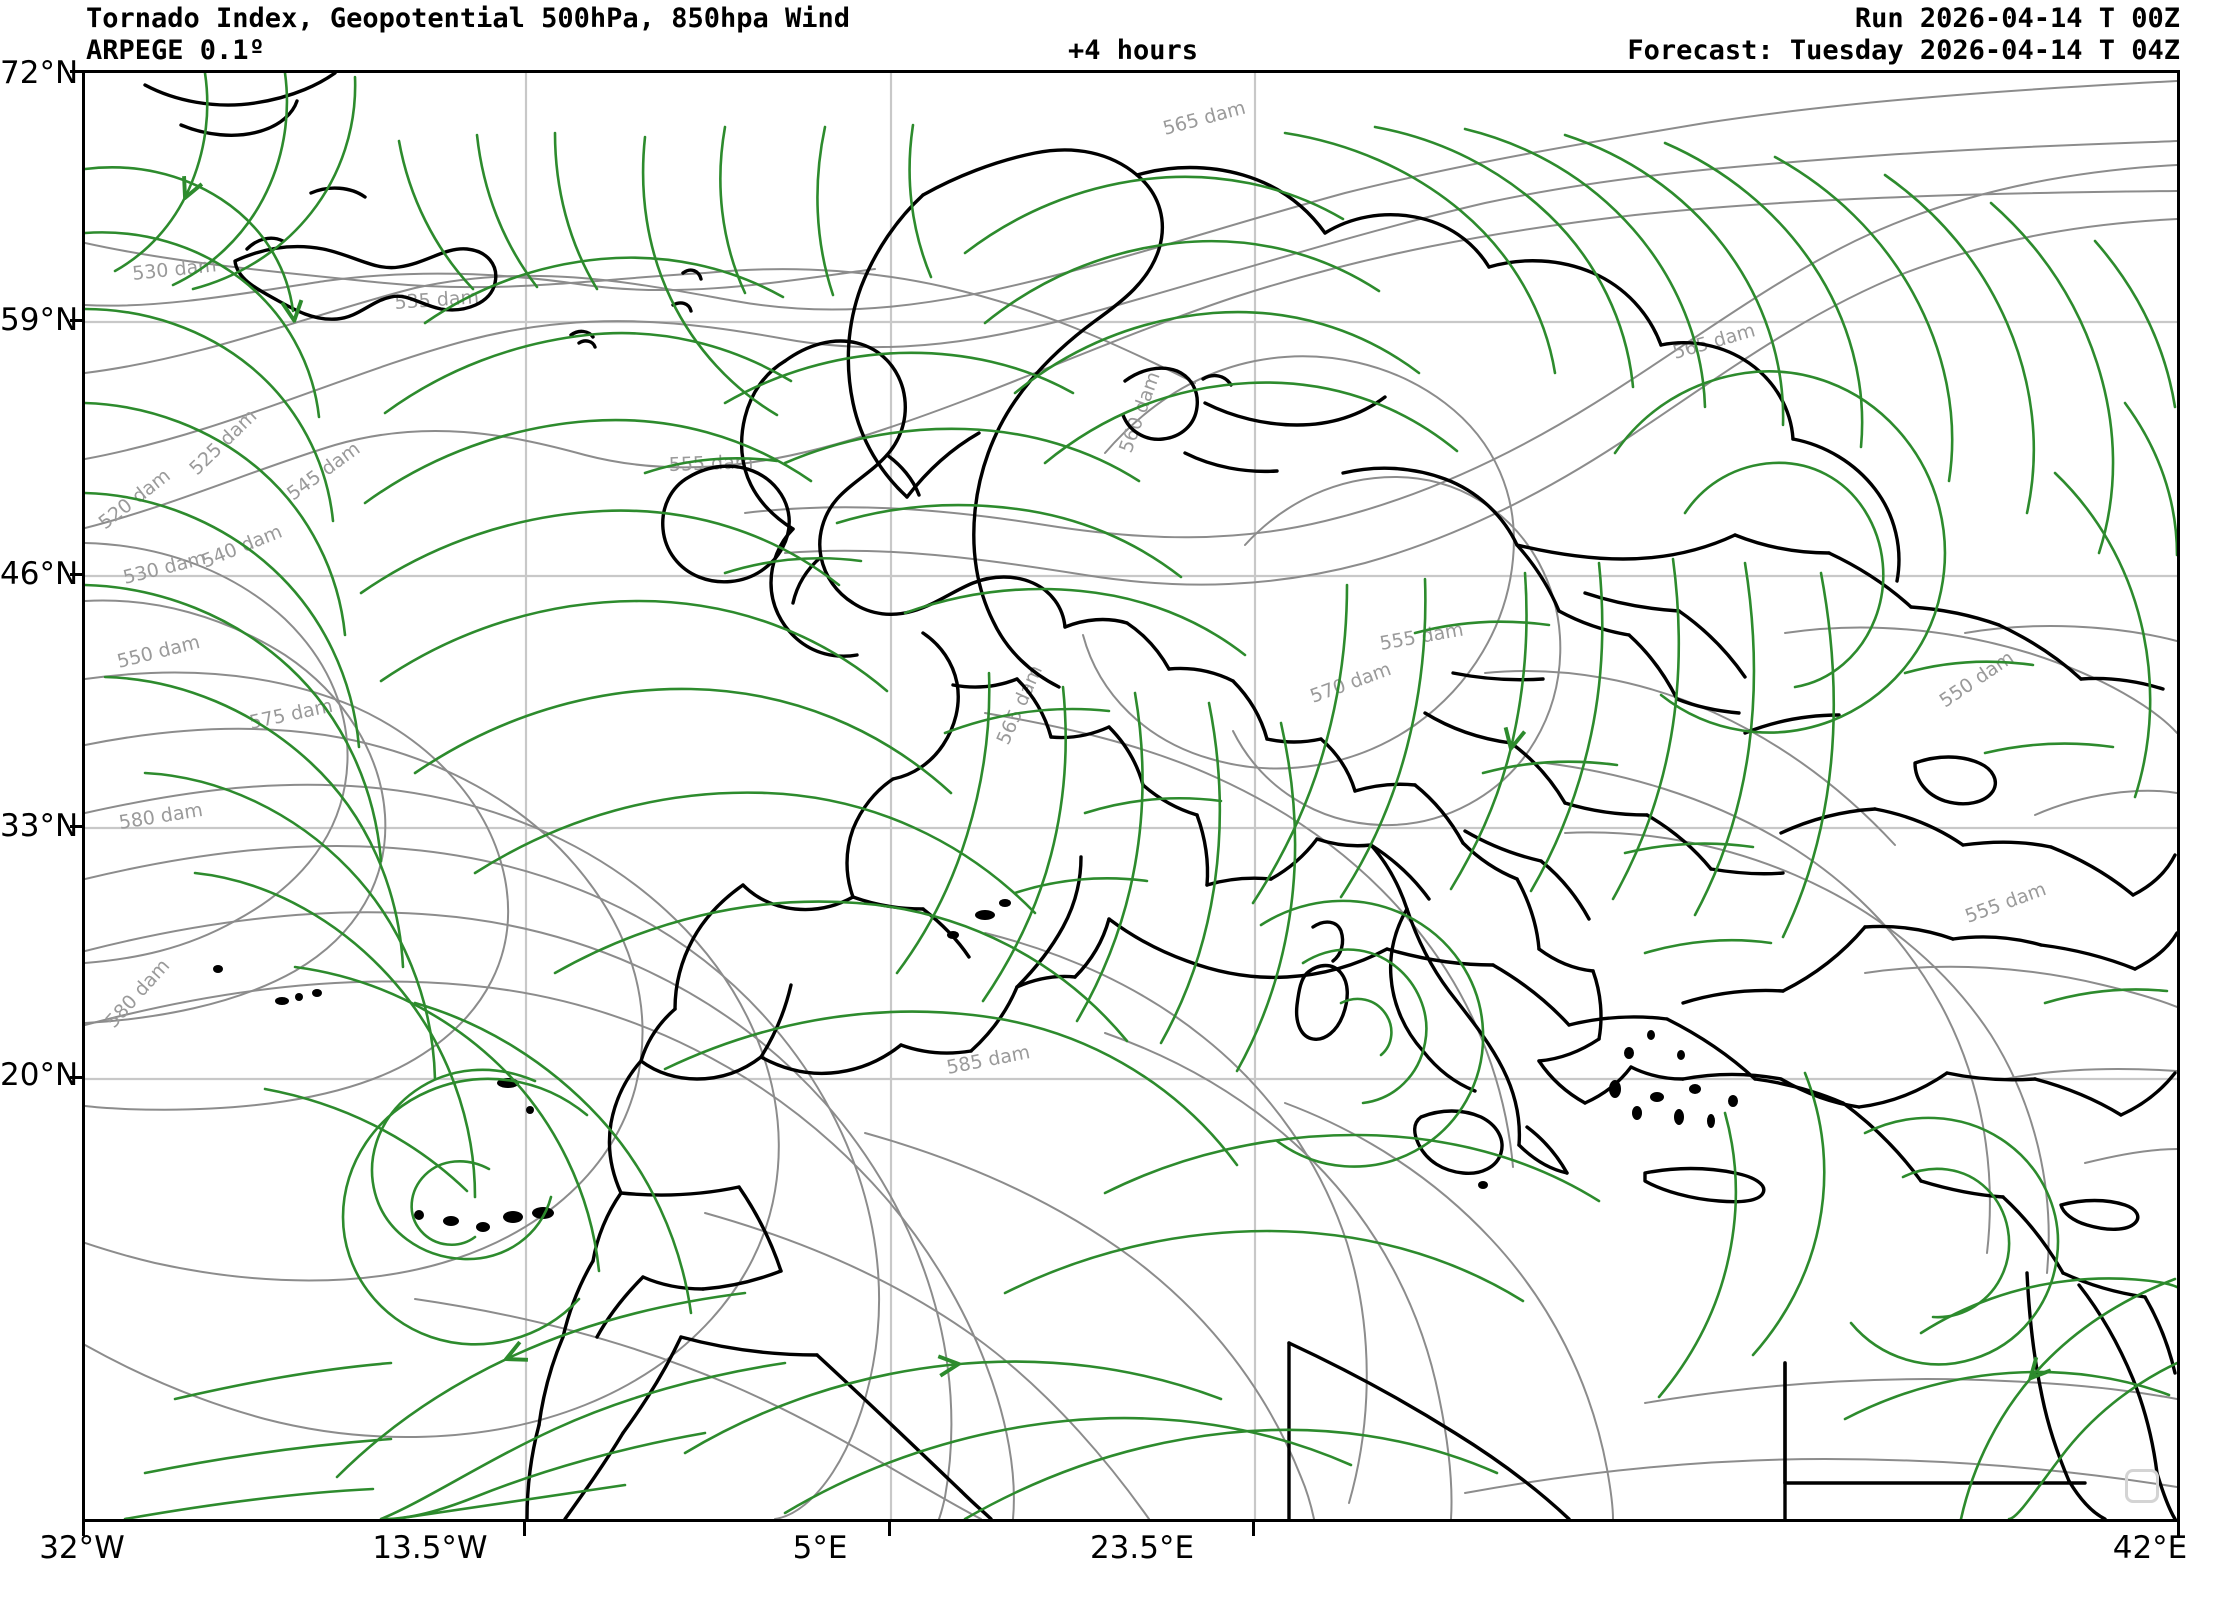 Image resolution: width=2233 pixels, height=1604 pixels. I want to click on contour-label: 570 dam, so click(1350, 683).